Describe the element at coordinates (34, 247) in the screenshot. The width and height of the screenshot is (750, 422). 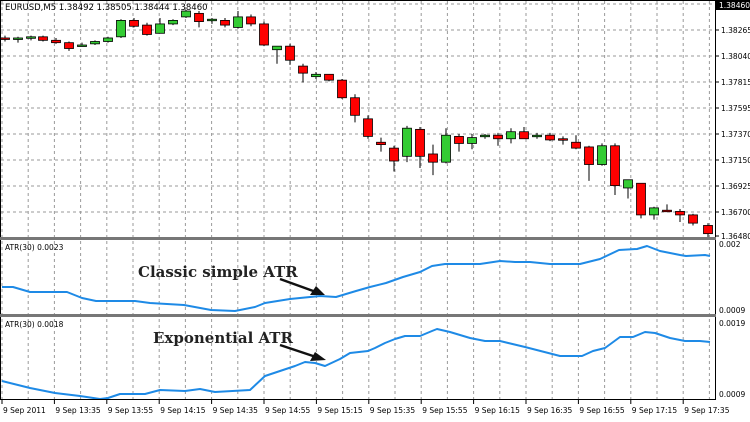
I see `atr-simple-label: ATR(30) 0.0023` at that location.